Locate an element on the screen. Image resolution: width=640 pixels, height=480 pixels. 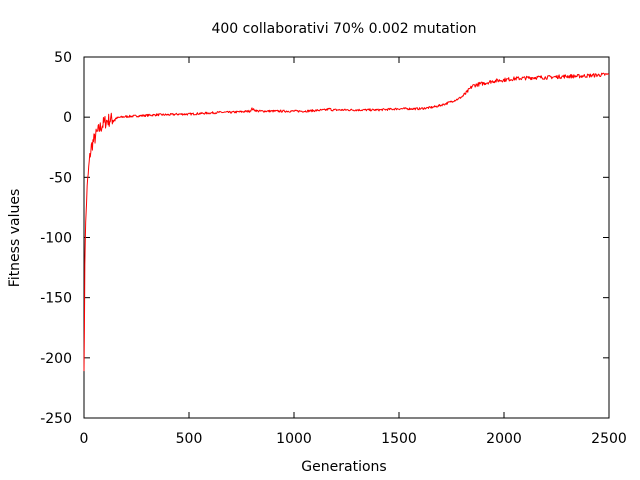
y-tick-label: 50 is located at coordinates (63, 58).